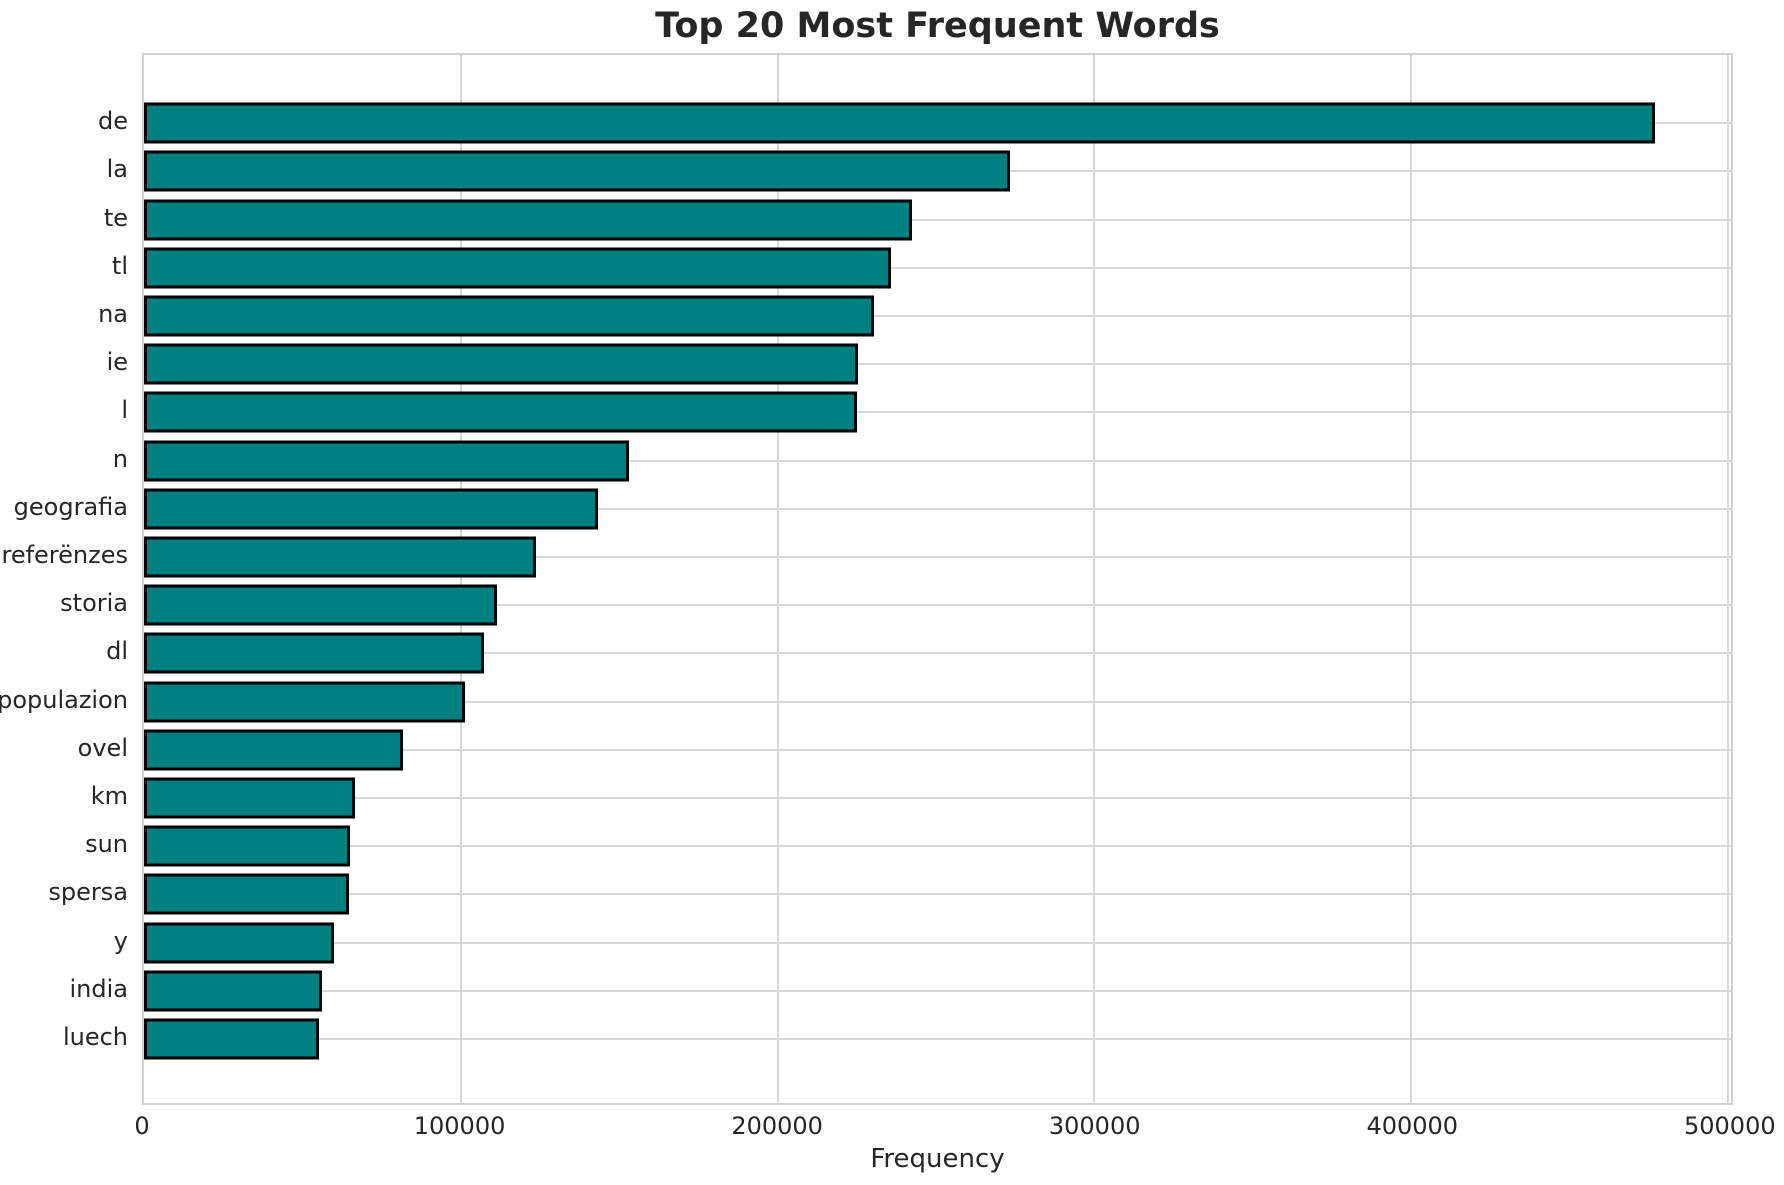 This screenshot has height=1185, width=1784. I want to click on bar-referënzes, so click(340, 557).